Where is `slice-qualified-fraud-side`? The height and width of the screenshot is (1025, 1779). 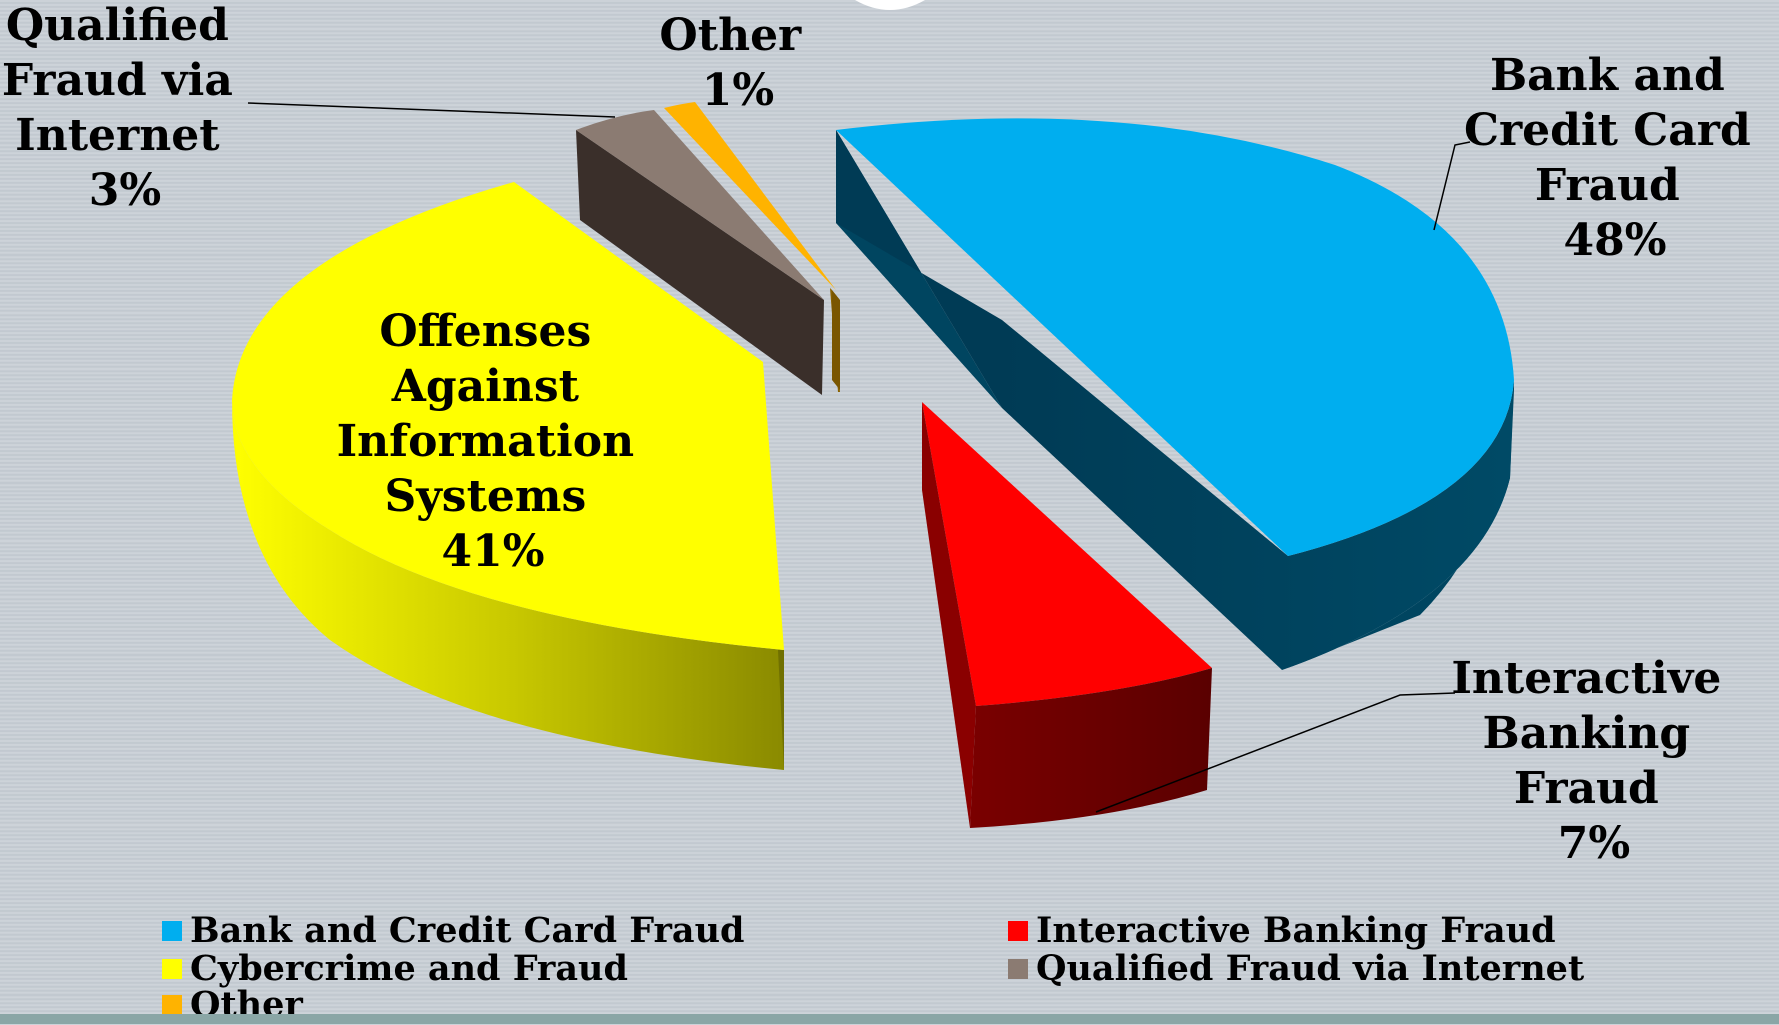
slice-qualified-fraud-side is located at coordinates (700, 262).